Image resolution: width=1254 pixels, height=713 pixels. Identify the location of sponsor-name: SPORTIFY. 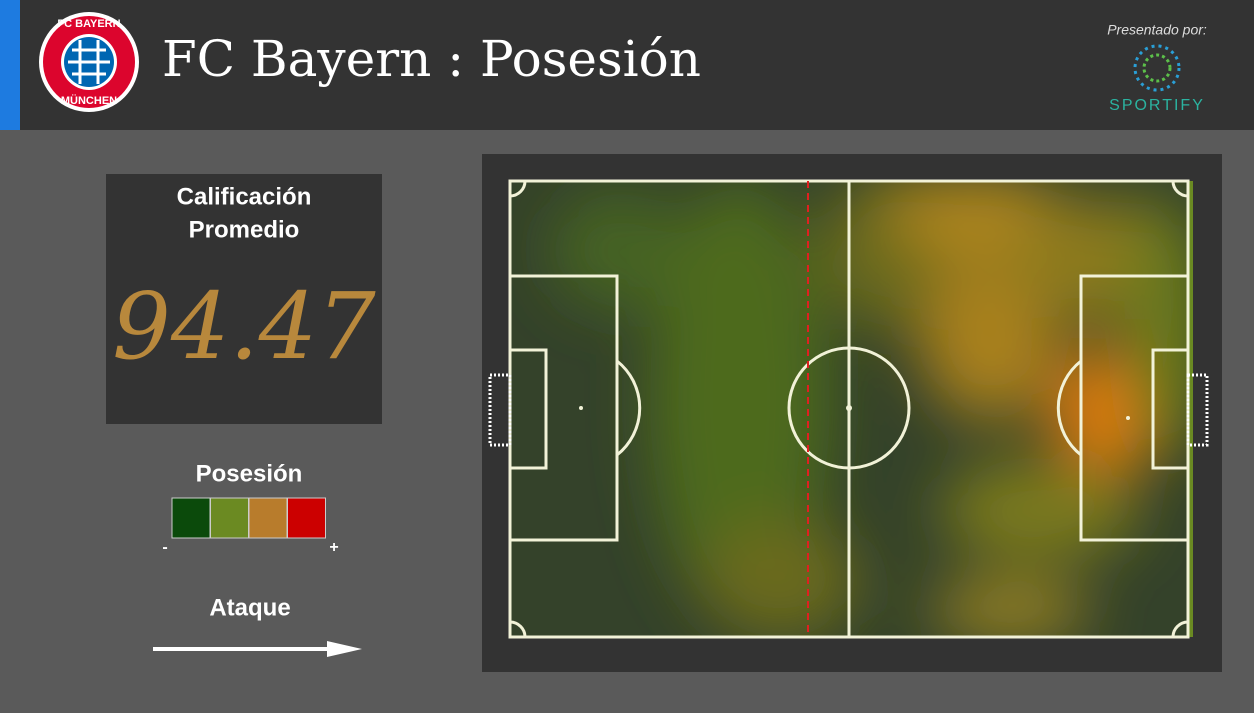
(1157, 105).